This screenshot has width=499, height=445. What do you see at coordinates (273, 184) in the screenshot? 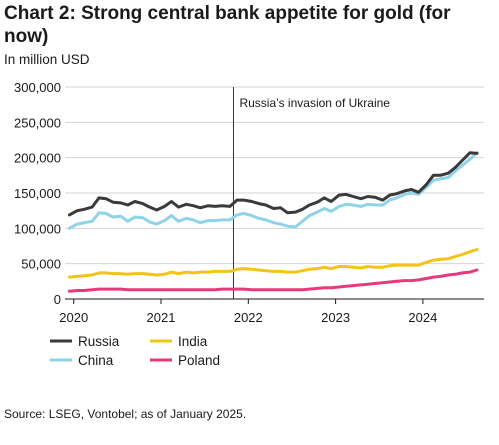
I see `russia-series-line` at bounding box center [273, 184].